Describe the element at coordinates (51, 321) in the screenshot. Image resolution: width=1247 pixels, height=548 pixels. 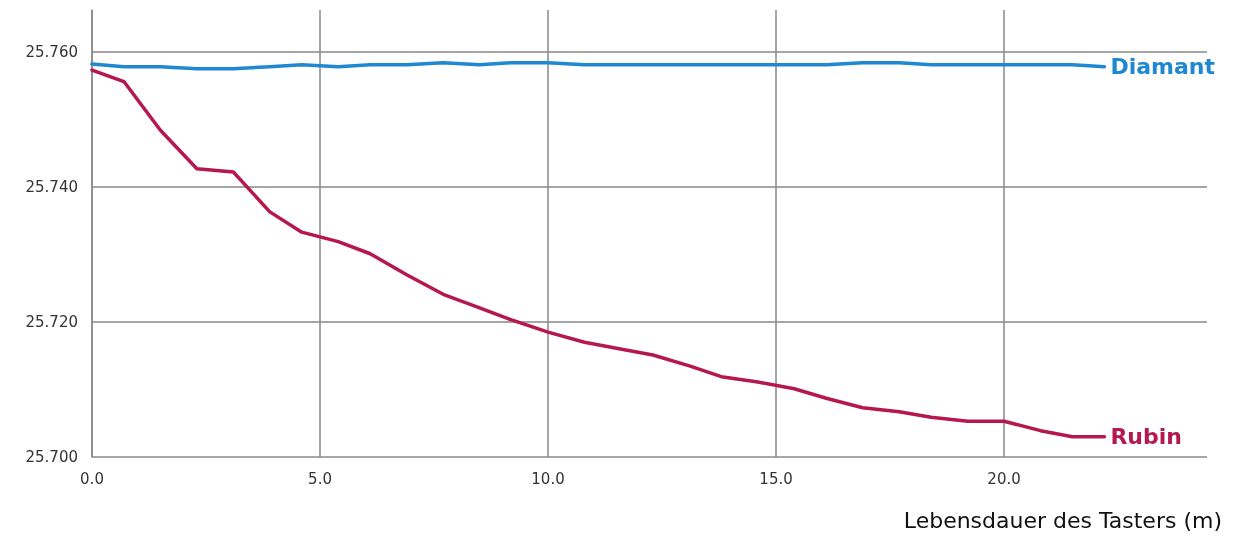
I see `y-tick-label: 25.720` at that location.